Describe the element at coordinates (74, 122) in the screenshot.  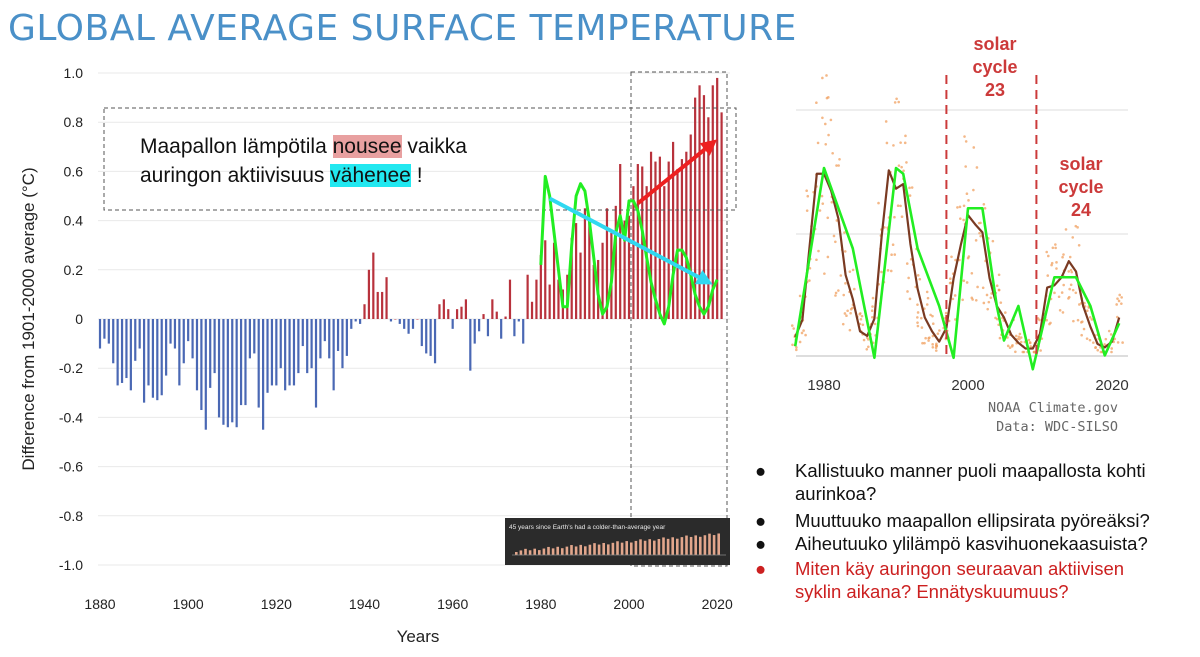
I see `y-tick-label: 0.8` at that location.